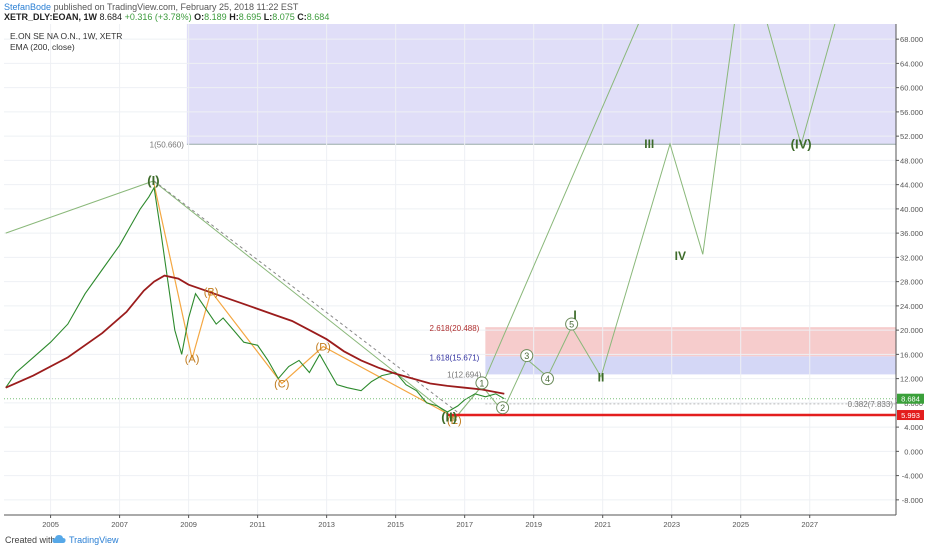 This screenshot has width=932, height=550. What do you see at coordinates (111, 17) in the screenshot?
I see `last-price: 8.684` at bounding box center [111, 17].